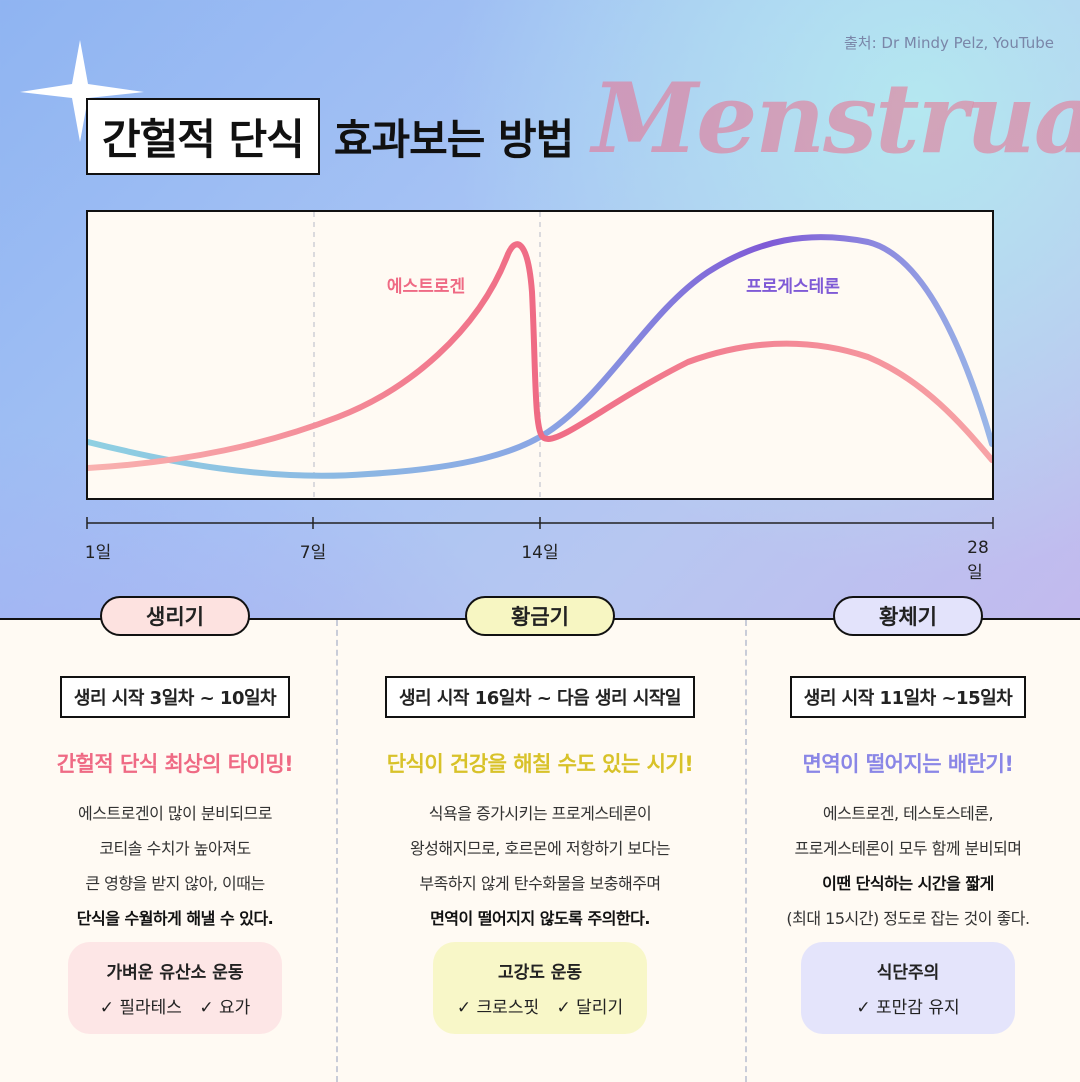 The height and width of the screenshot is (1082, 1080). Describe the element at coordinates (175, 697) in the screenshot. I see `phase-range: 생리 시작 3일차 ~ 10일차` at that location.